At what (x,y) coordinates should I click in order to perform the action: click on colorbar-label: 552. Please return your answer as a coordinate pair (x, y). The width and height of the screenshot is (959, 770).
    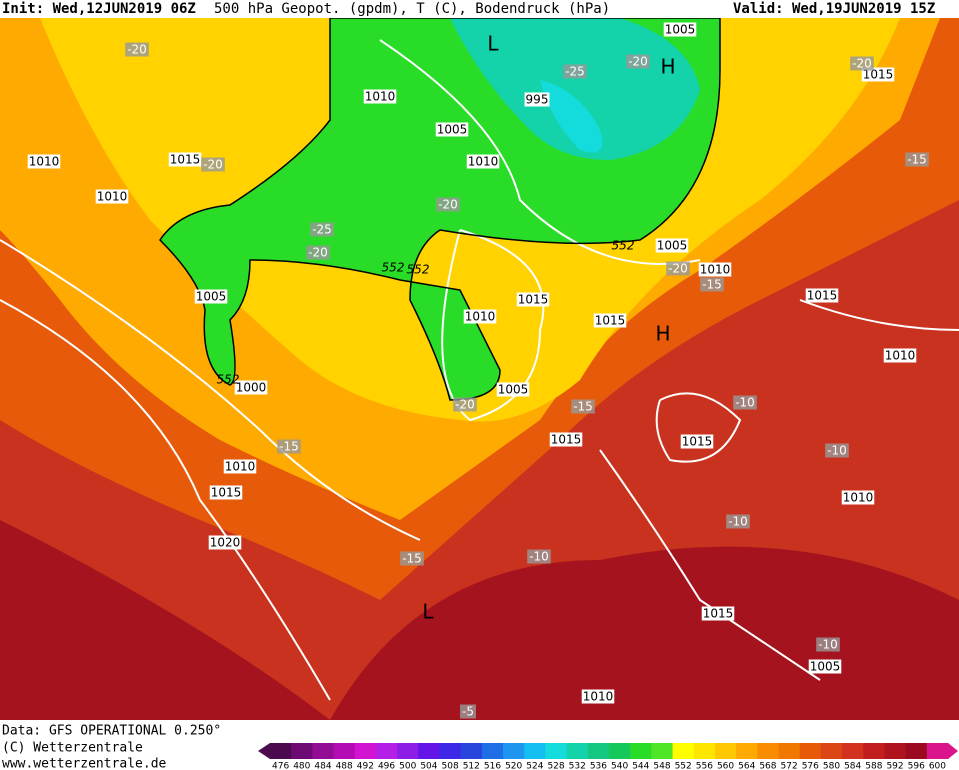
    Looking at the image, I should click on (683, 766).